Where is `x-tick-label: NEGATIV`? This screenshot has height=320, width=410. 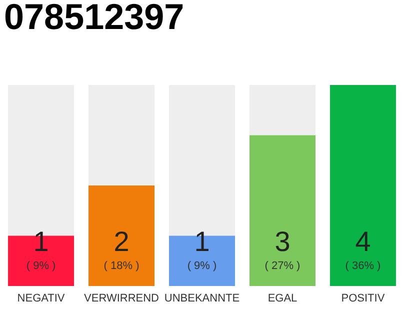
x-tick-label: NEGATIV is located at coordinates (41, 298).